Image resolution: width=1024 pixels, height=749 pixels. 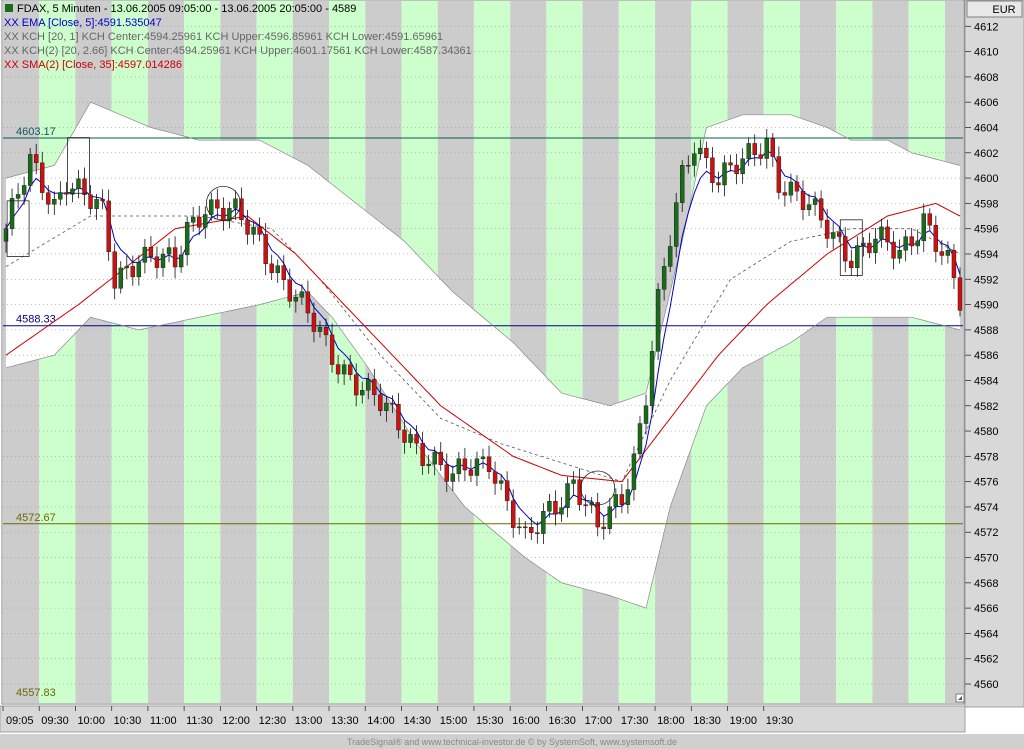 What do you see at coordinates (986, 381) in the screenshot?
I see `price-tick-label: 4584` at bounding box center [986, 381].